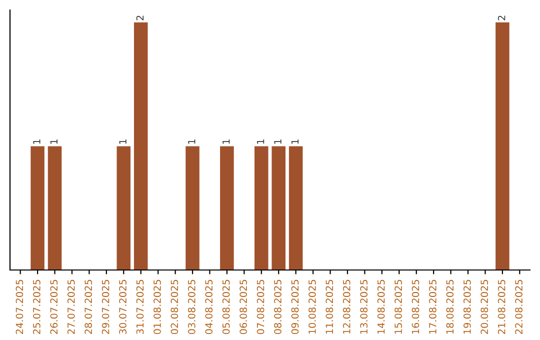 The image size is (540, 340). Describe the element at coordinates (416, 307) in the screenshot. I see `x-tick-label: 16.08.2025` at that location.